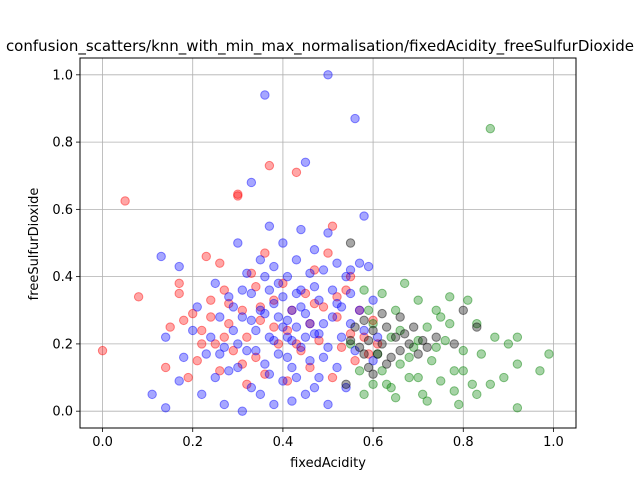  I want to click on y-axis-ticks: 0.0 0.2 0.4 0.6 0.8 1.0, so click(66, 244).